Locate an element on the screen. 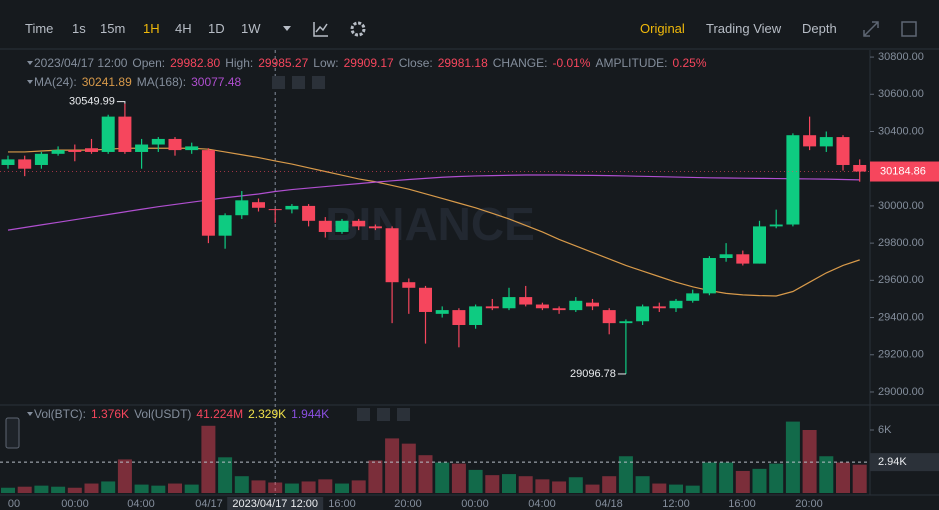  x-label: 04:00 is located at coordinates (141, 504).